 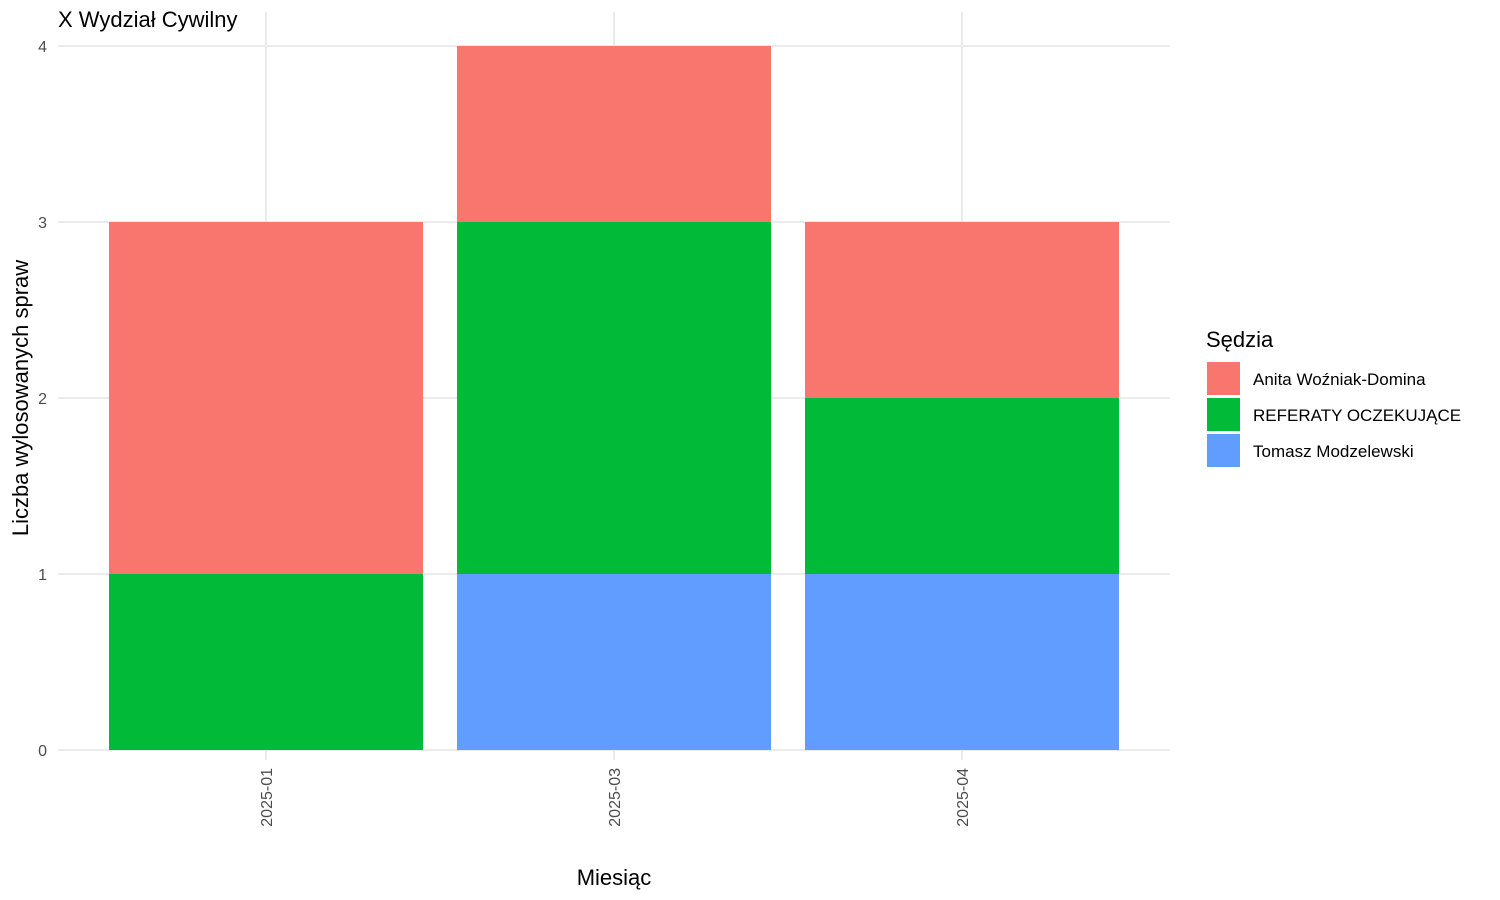 I want to click on y-tick-label-1: 1, so click(x=42, y=575).